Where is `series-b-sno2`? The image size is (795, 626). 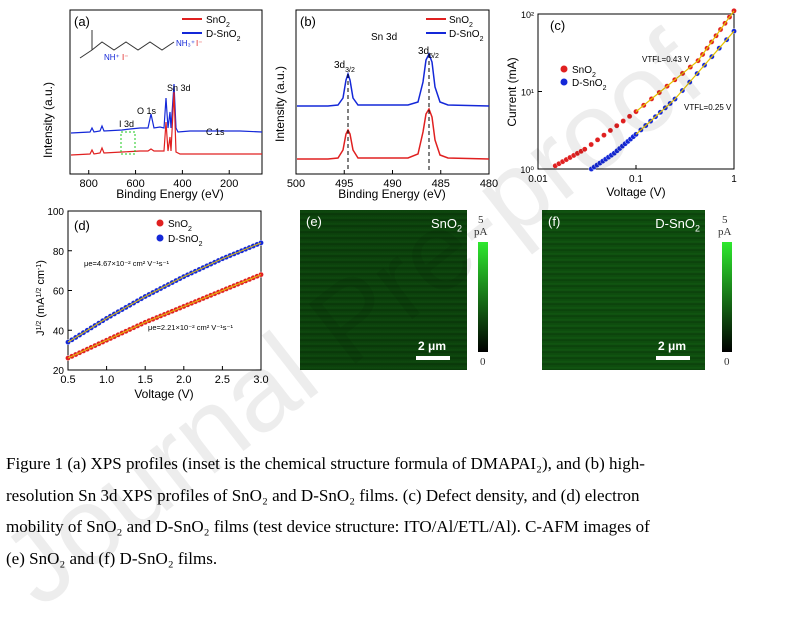
series-b-sno2 is located at coordinates (393, 133).